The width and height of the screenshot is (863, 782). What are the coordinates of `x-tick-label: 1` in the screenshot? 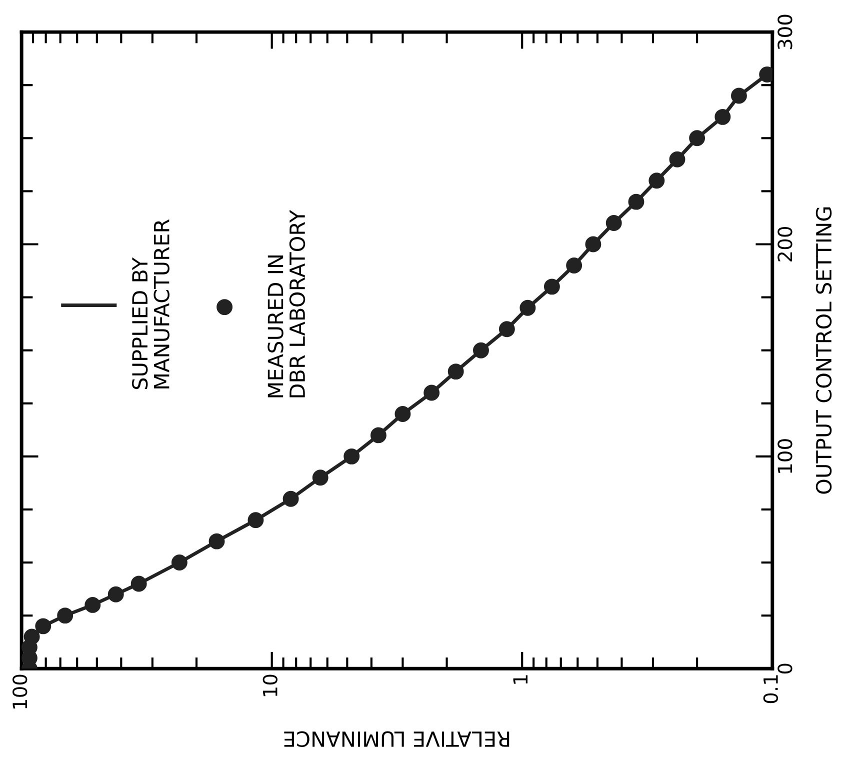 It's located at (520, 679).